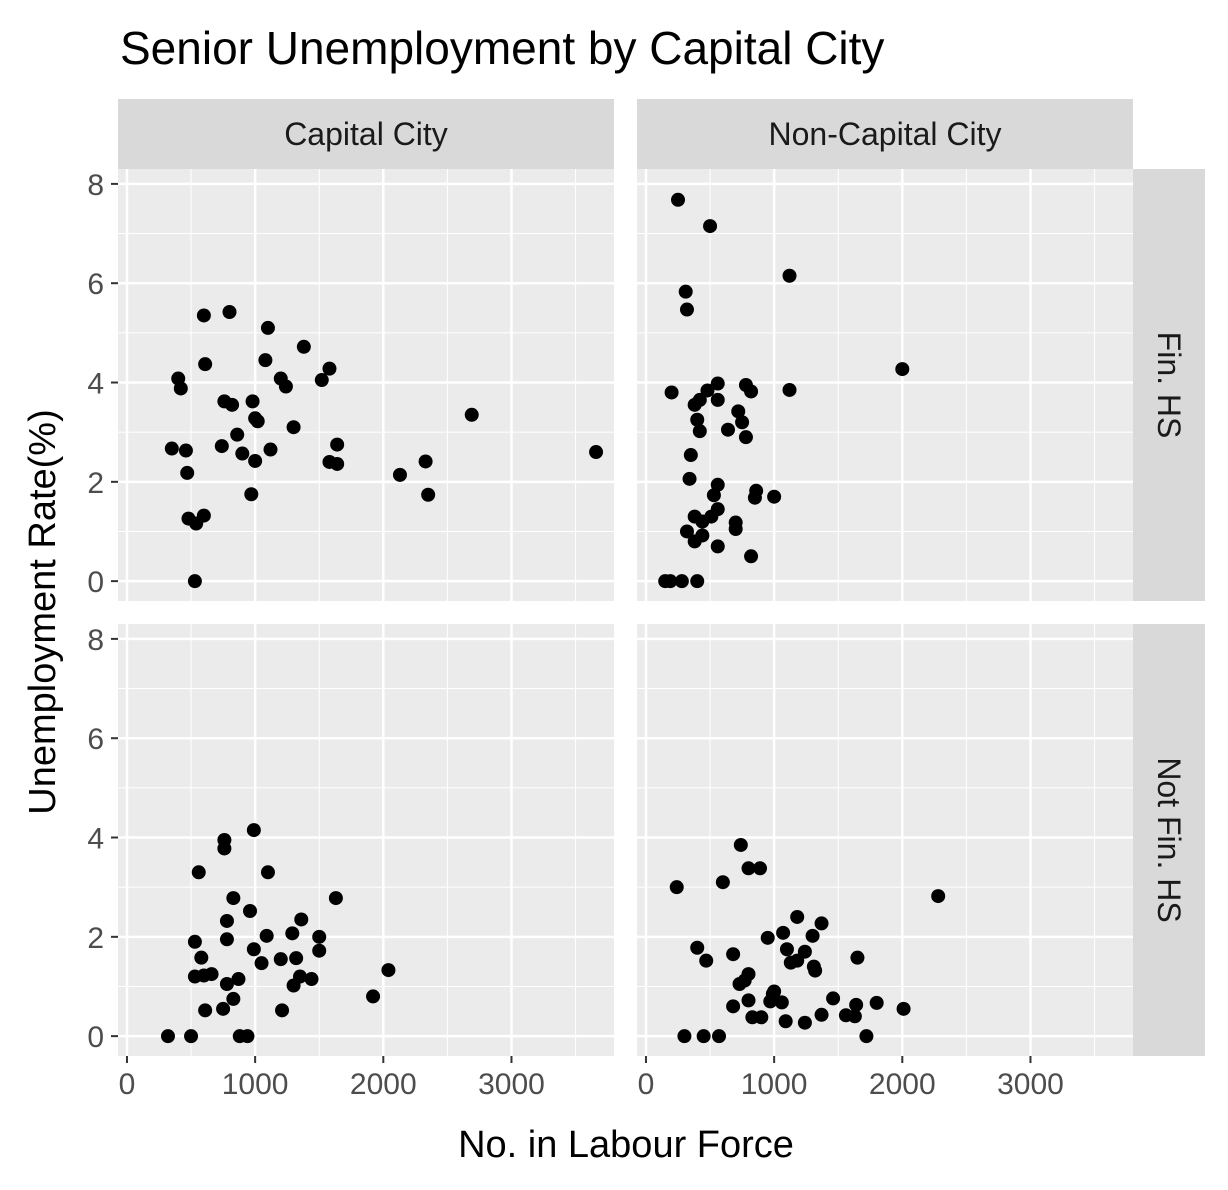 The width and height of the screenshot is (1228, 1190). I want to click on facet-strip-col-label-0: Capital City, so click(366, 134).